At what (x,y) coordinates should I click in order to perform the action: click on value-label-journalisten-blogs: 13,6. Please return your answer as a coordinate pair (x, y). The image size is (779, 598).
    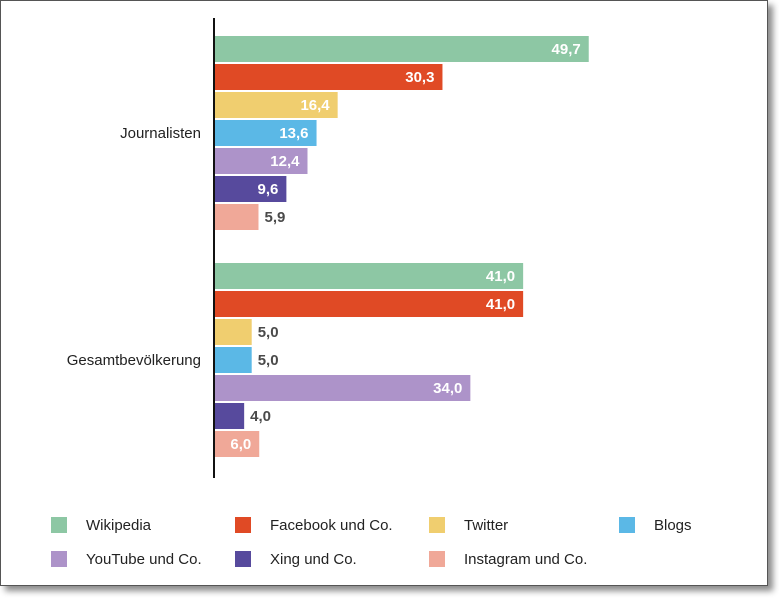
    Looking at the image, I should click on (293, 133).